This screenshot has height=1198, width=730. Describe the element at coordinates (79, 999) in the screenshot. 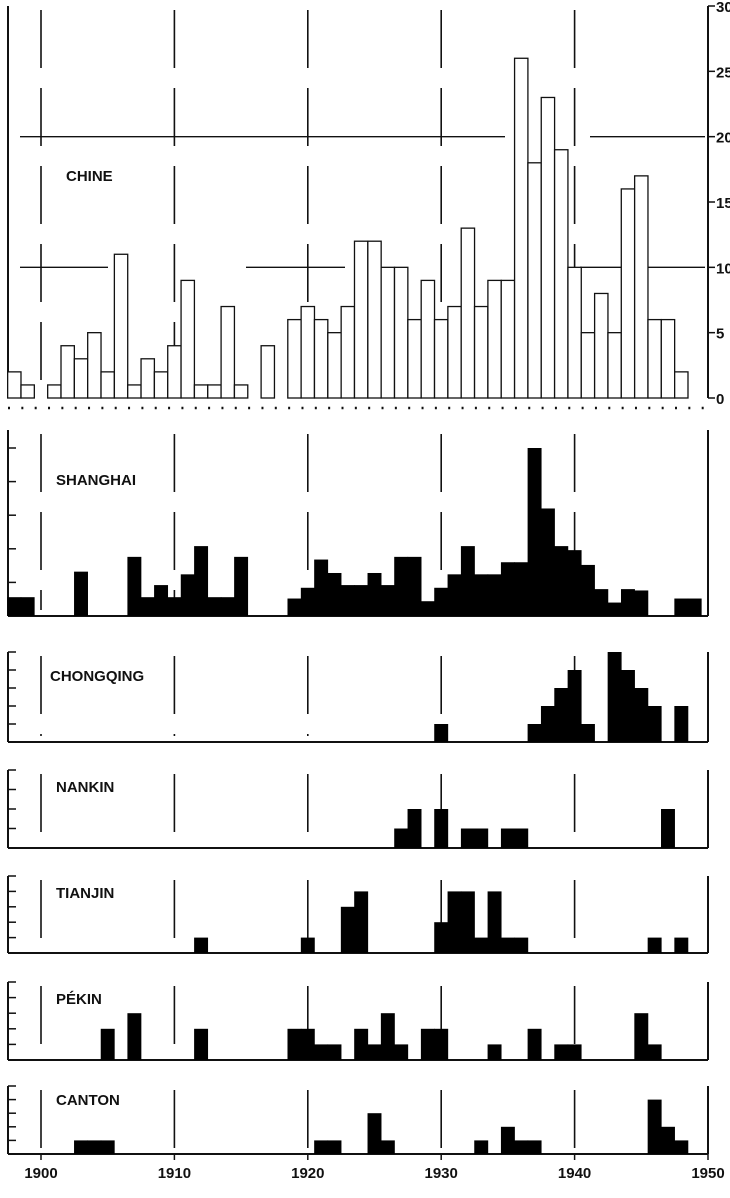

I see `panel-title: PÉKIN` at that location.